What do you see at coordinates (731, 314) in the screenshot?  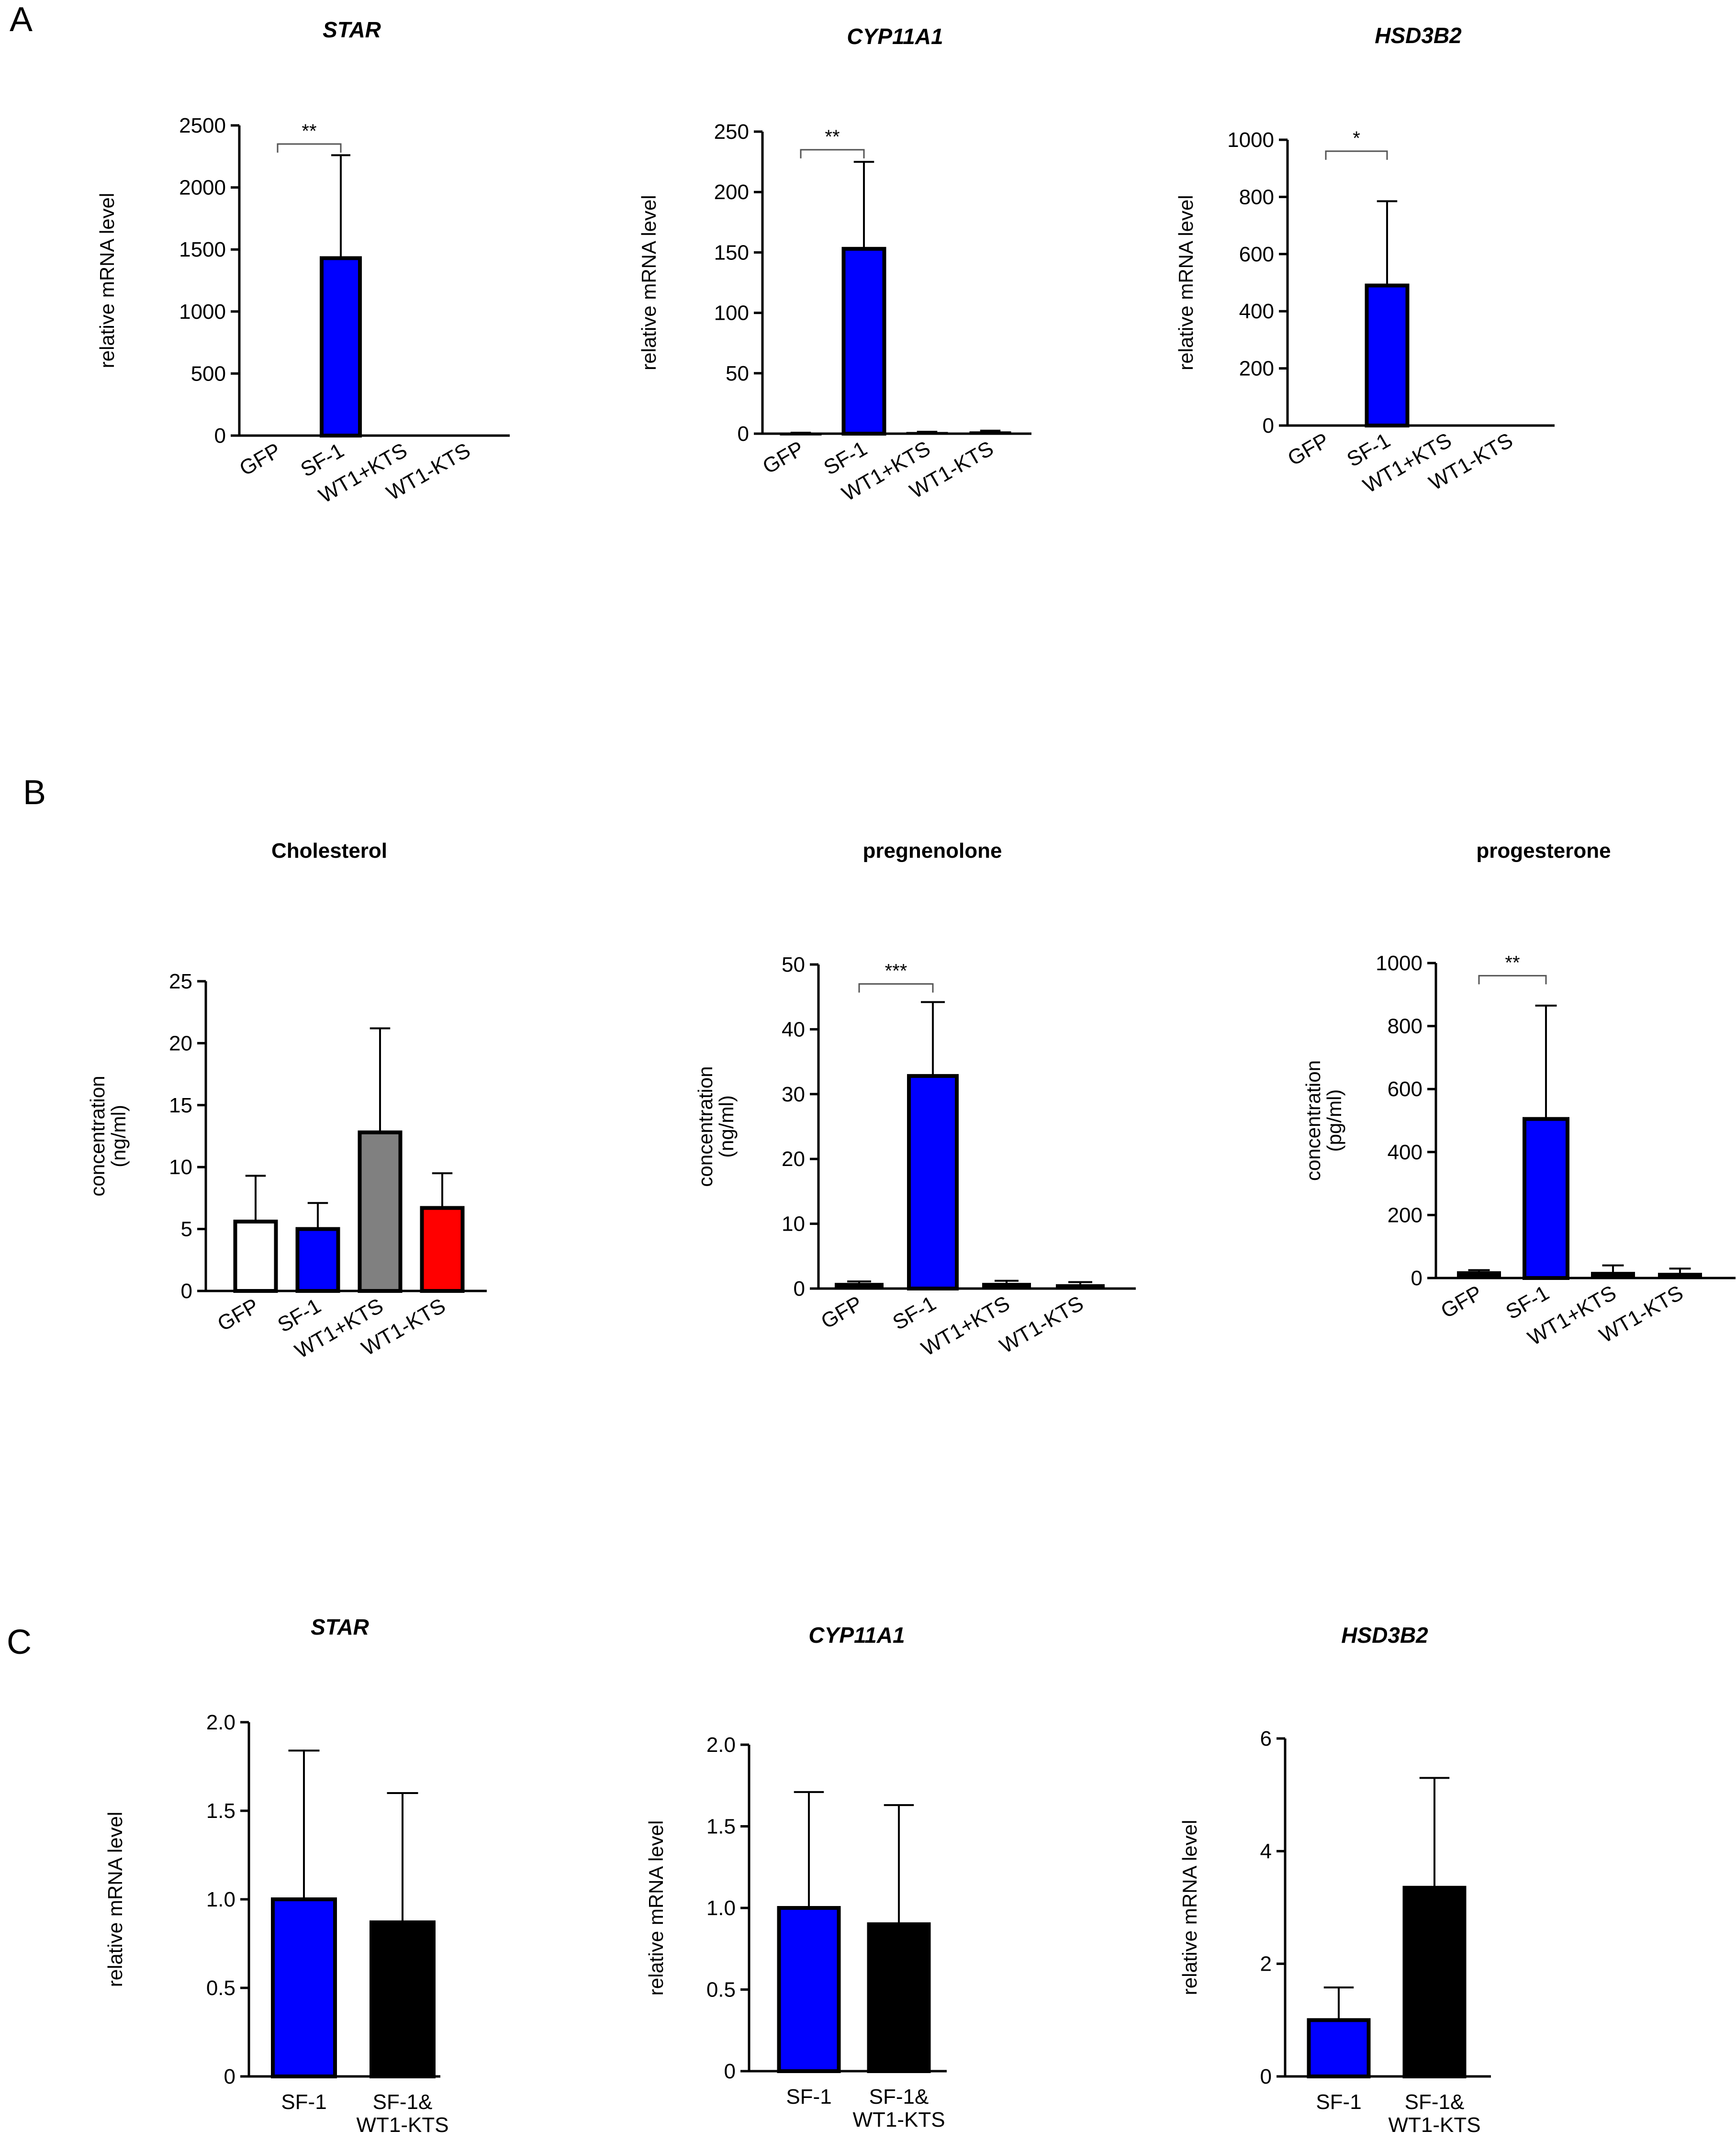 I see `y-tick-label: 100` at bounding box center [731, 314].